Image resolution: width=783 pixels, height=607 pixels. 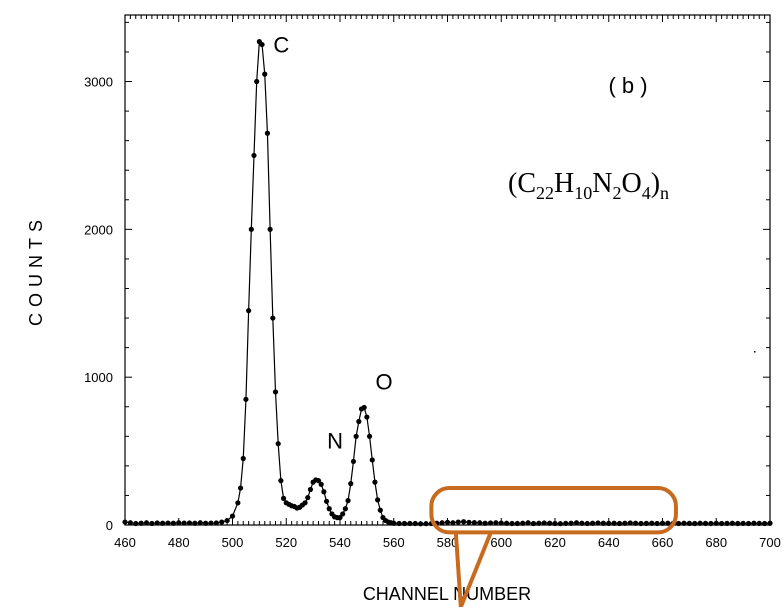 I want to click on peak-label: C, so click(x=281, y=45).